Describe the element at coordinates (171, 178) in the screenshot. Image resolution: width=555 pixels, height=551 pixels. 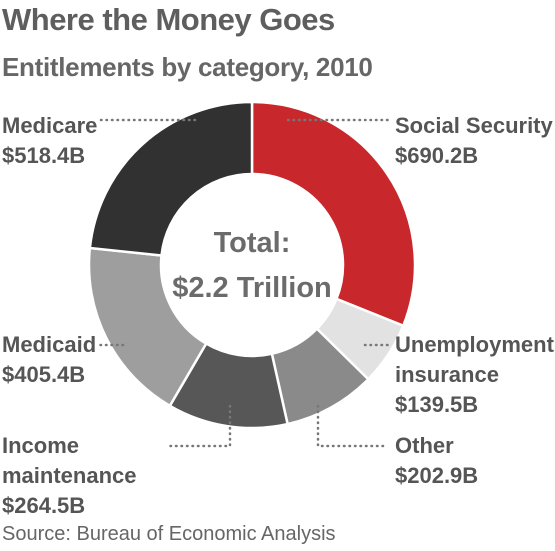
I see `slice-medicare` at that location.